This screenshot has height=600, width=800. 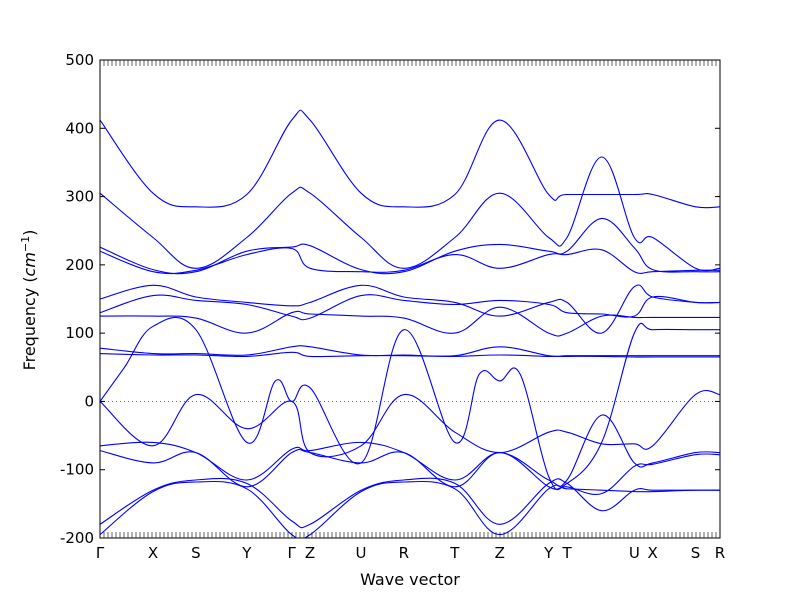 What do you see at coordinates (79, 265) in the screenshot?
I see `y-tick-label: 200` at bounding box center [79, 265].